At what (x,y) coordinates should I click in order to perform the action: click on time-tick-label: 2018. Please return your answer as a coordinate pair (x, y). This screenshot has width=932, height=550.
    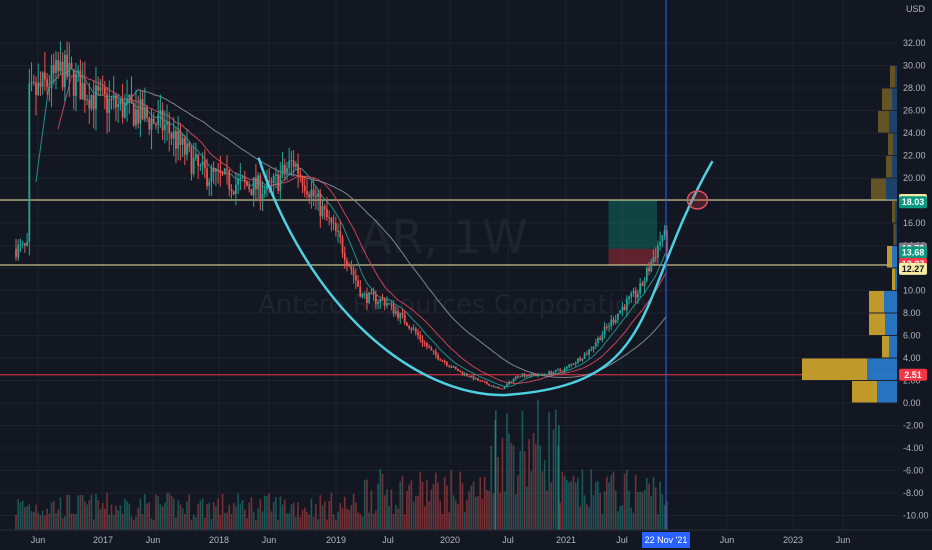
    Looking at the image, I should click on (219, 540).